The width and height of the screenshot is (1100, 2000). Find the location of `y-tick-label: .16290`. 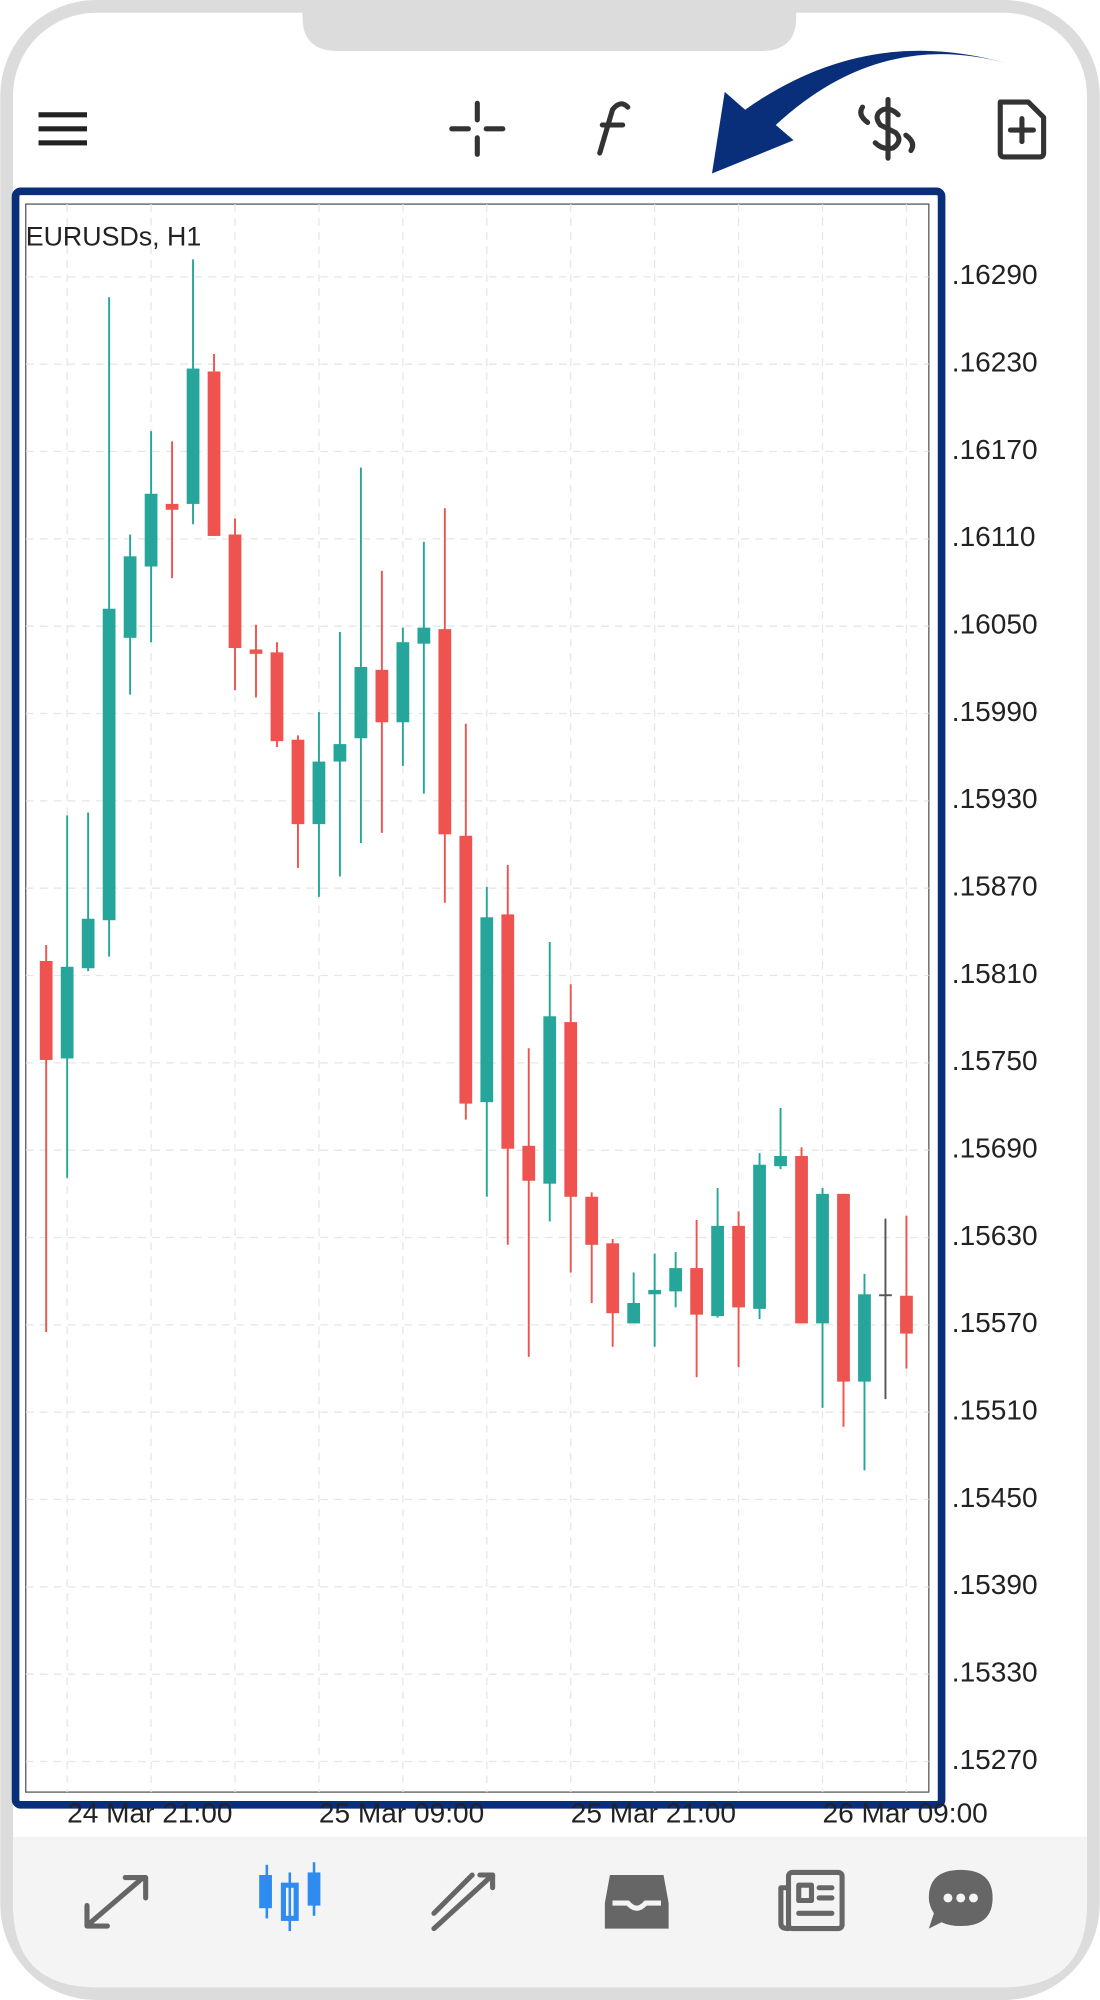

y-tick-label: .16290 is located at coordinates (995, 274).